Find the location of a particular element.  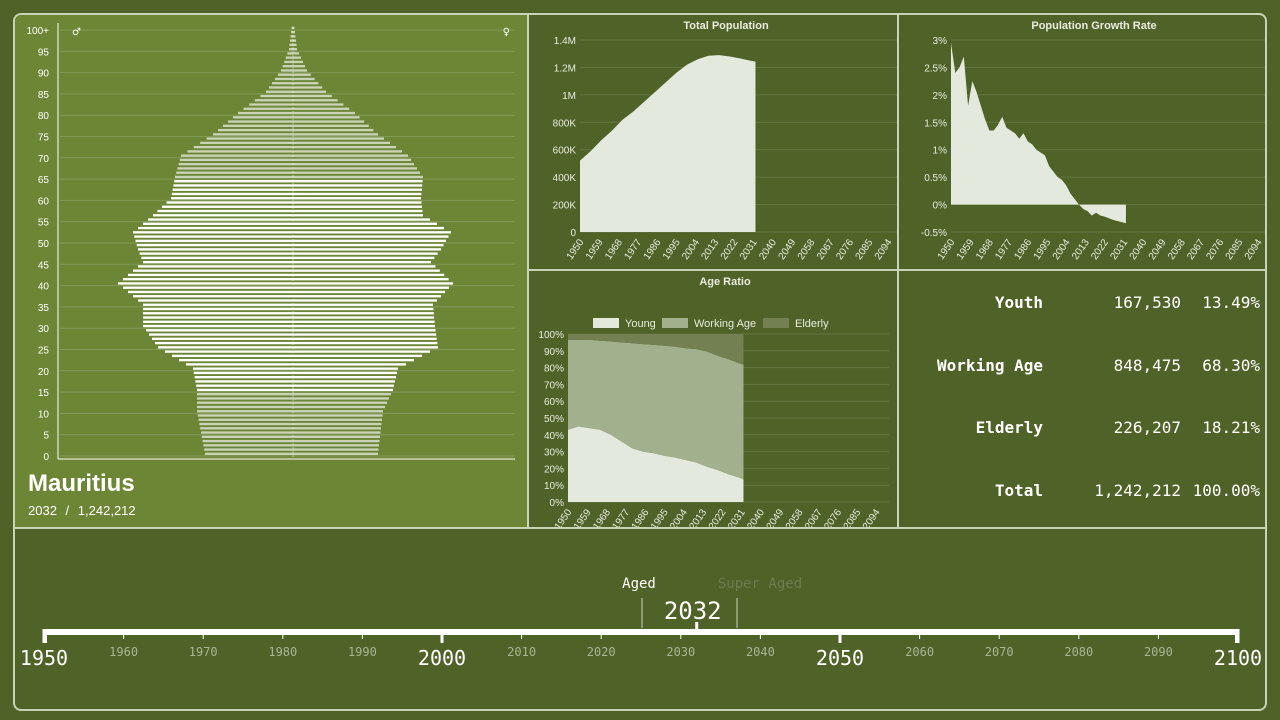

timeline-major-label: 2100 is located at coordinates (1238, 658).